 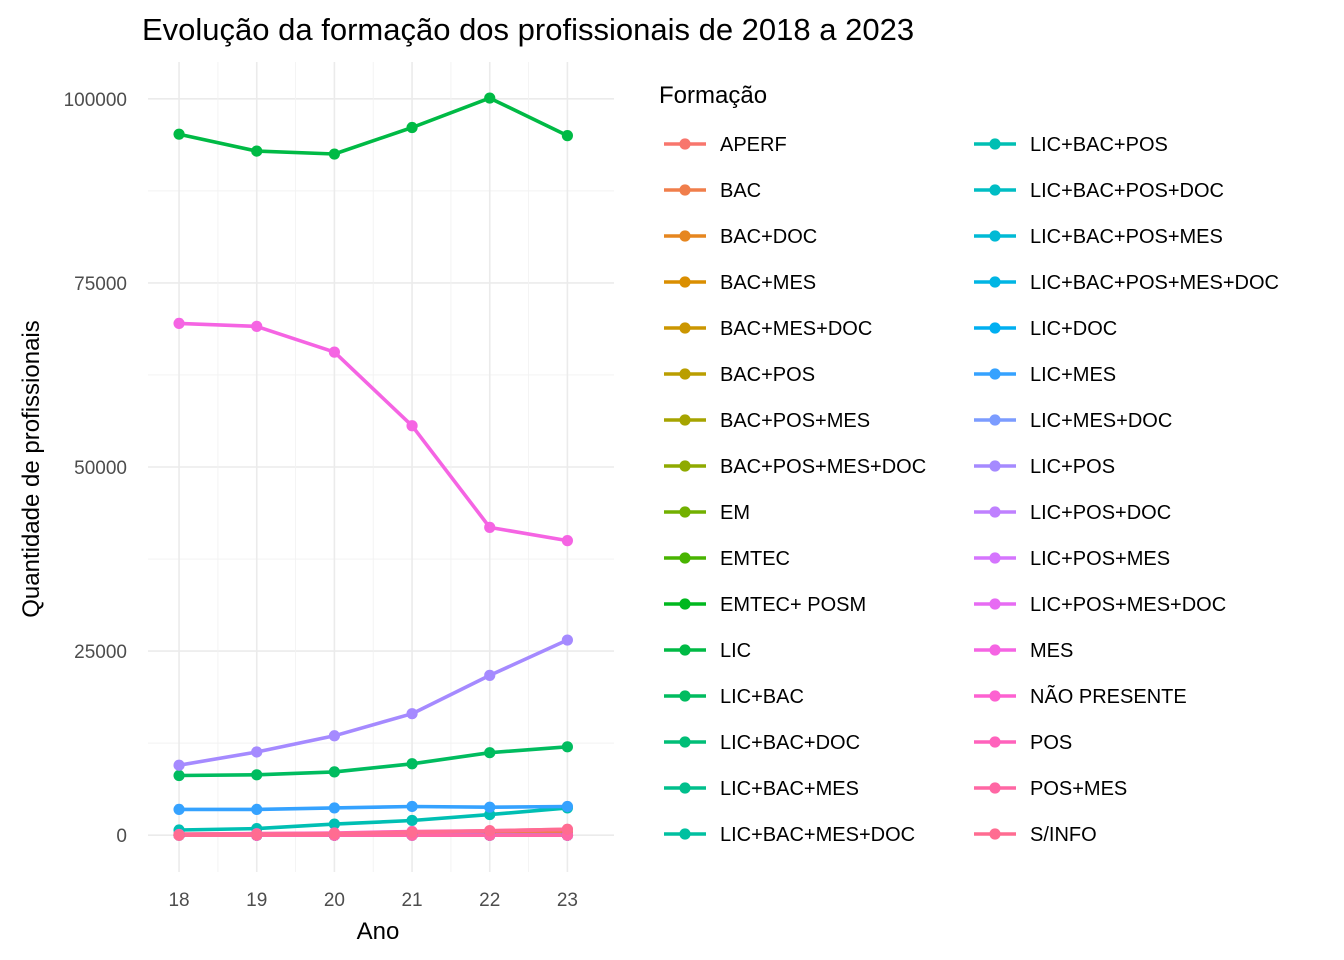 I want to click on series-line-s-info, so click(x=373, y=832).